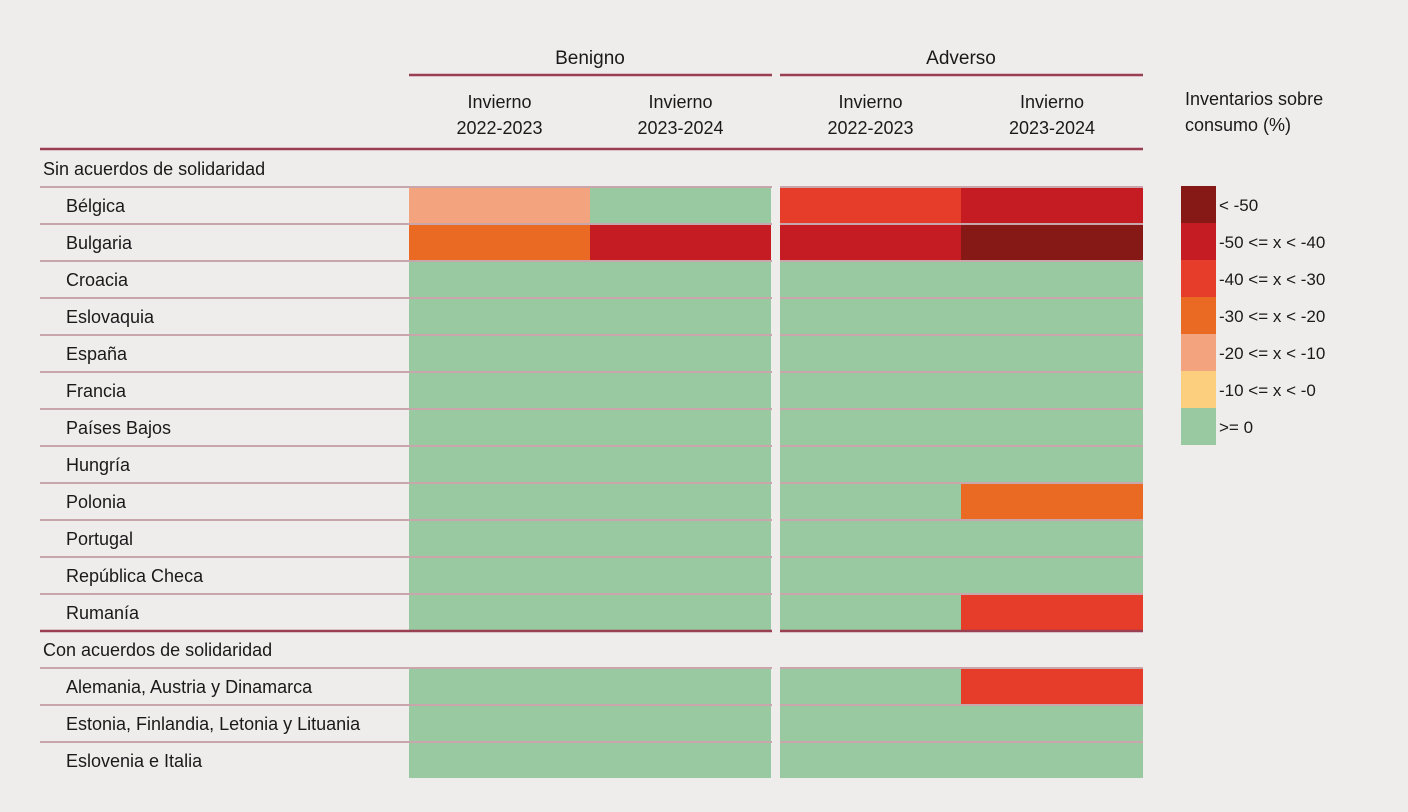 The width and height of the screenshot is (1408, 812). I want to click on legend-label: -20 <= x < -10, so click(1272, 353).